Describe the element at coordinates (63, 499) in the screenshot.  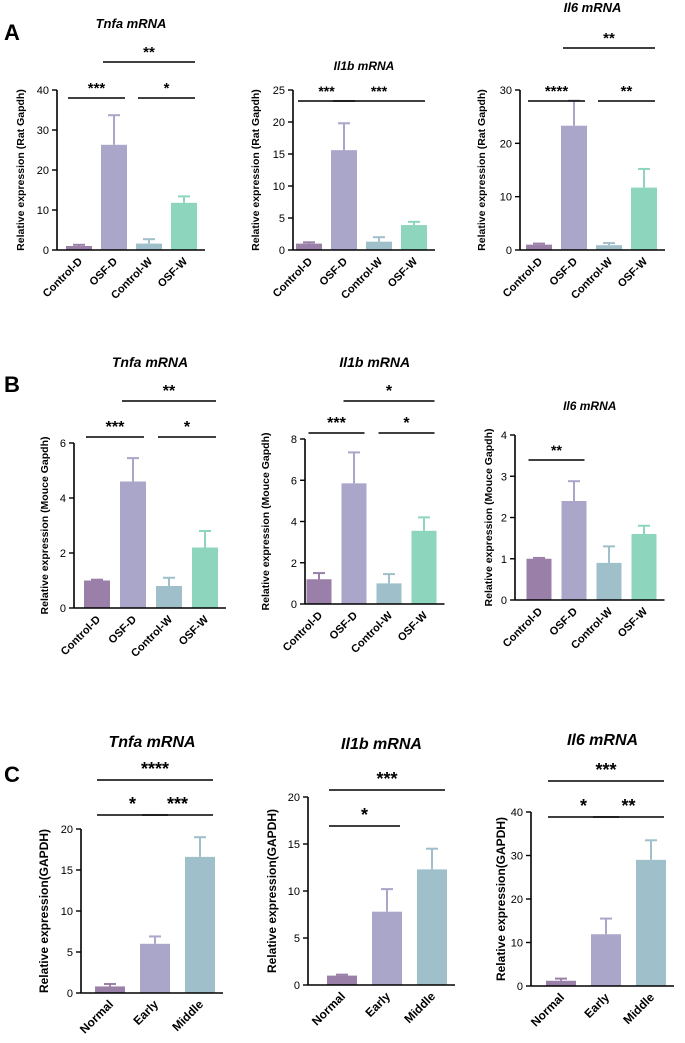
I see `y-tick-label: 4` at that location.